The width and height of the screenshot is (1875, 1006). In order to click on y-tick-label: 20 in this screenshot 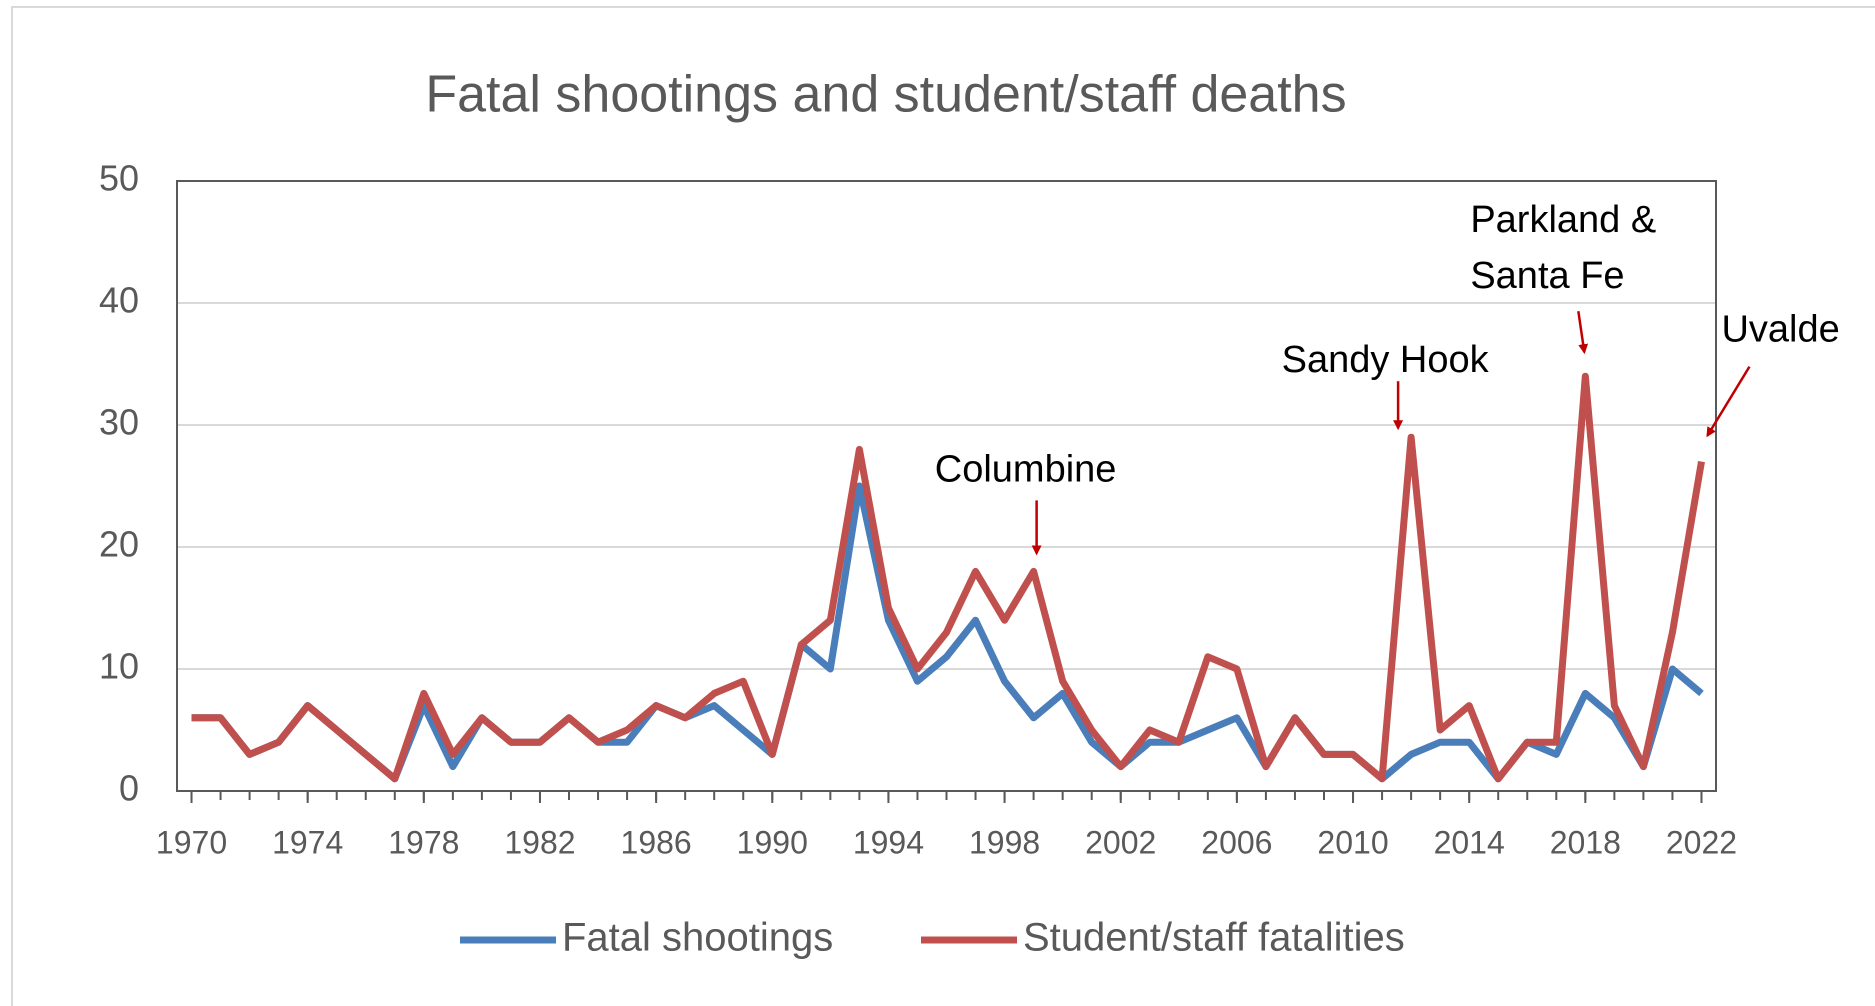, I will do `click(119, 544)`.